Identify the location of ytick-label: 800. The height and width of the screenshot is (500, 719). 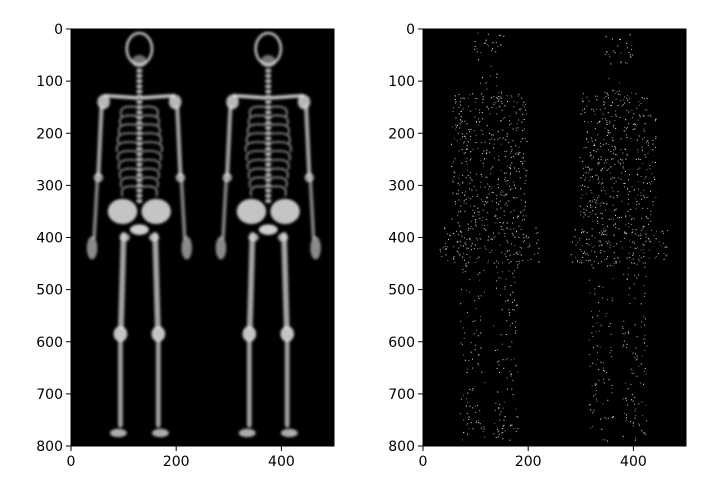
(401, 447).